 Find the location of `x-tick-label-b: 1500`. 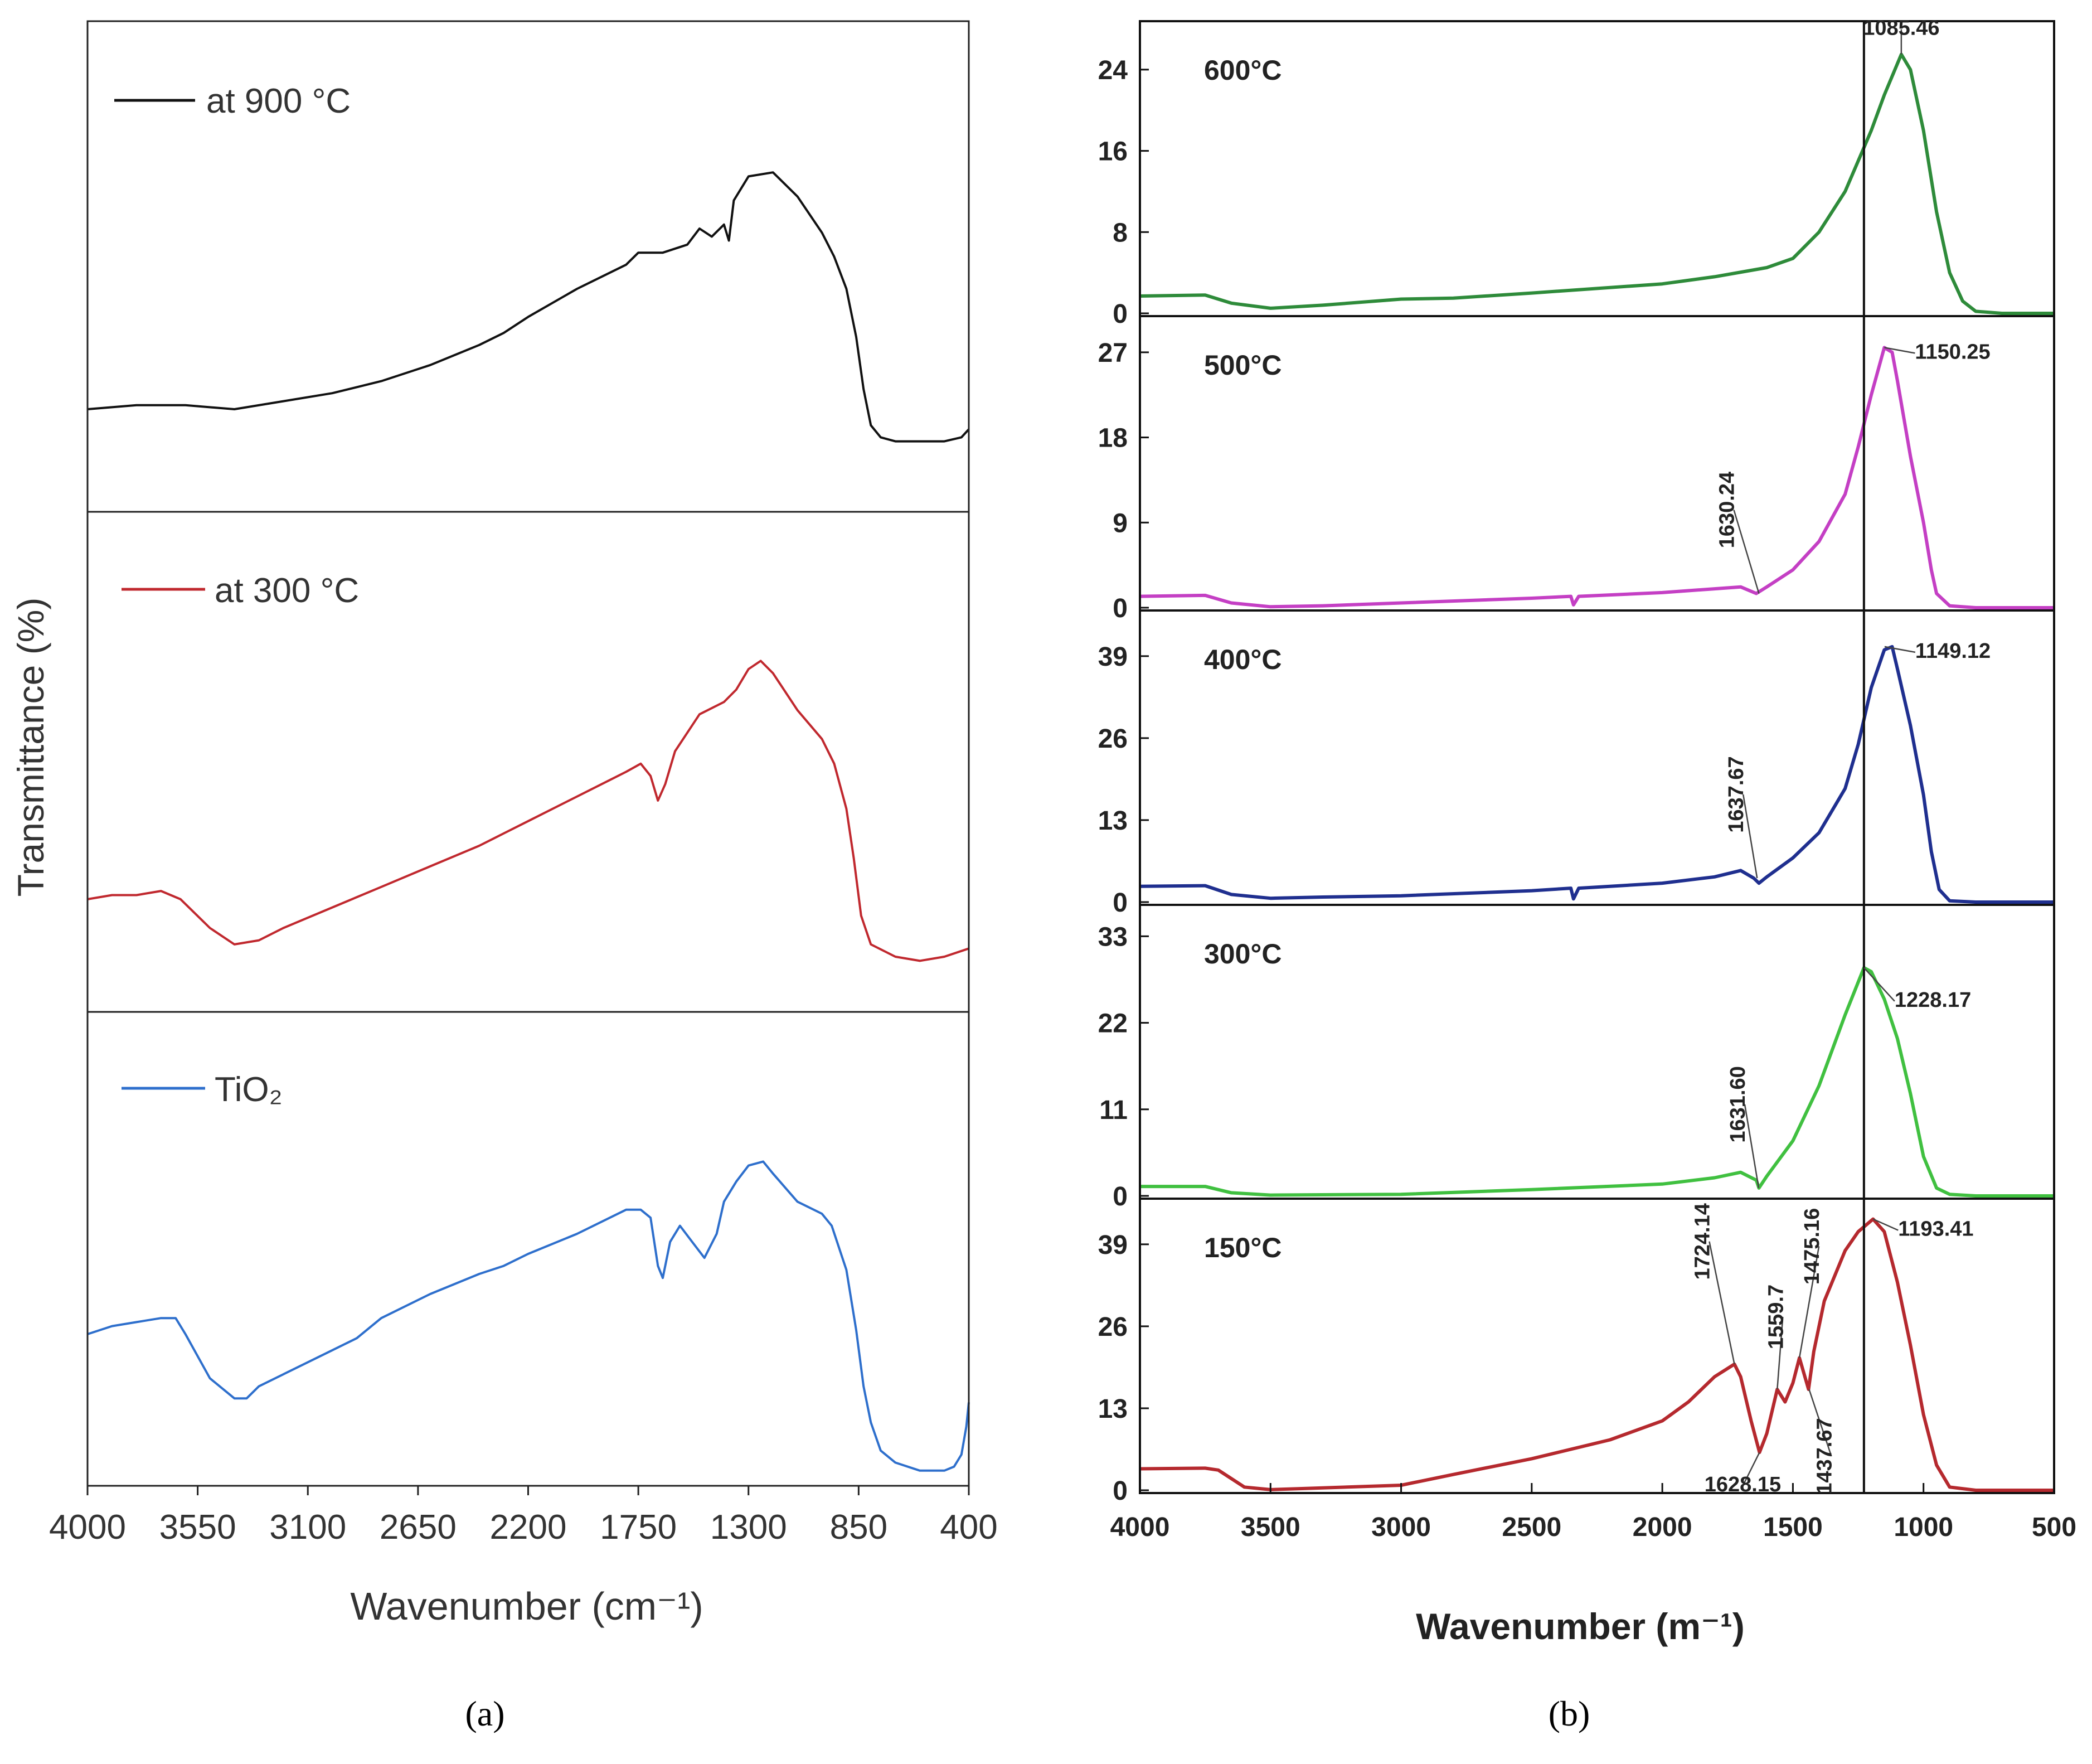

x-tick-label-b: 1500 is located at coordinates (1793, 1527).